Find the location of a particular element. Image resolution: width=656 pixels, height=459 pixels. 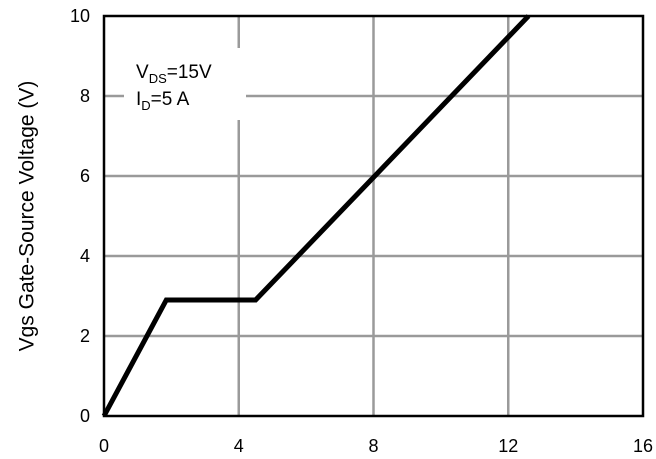

x-tick-label: 12 is located at coordinates (508, 446).